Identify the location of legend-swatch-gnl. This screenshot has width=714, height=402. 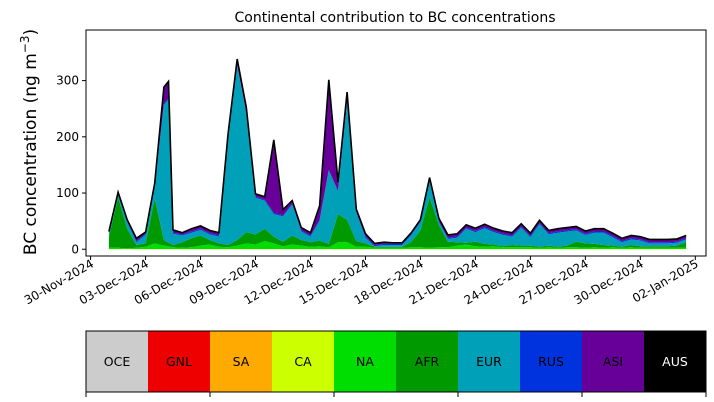
(179, 361).